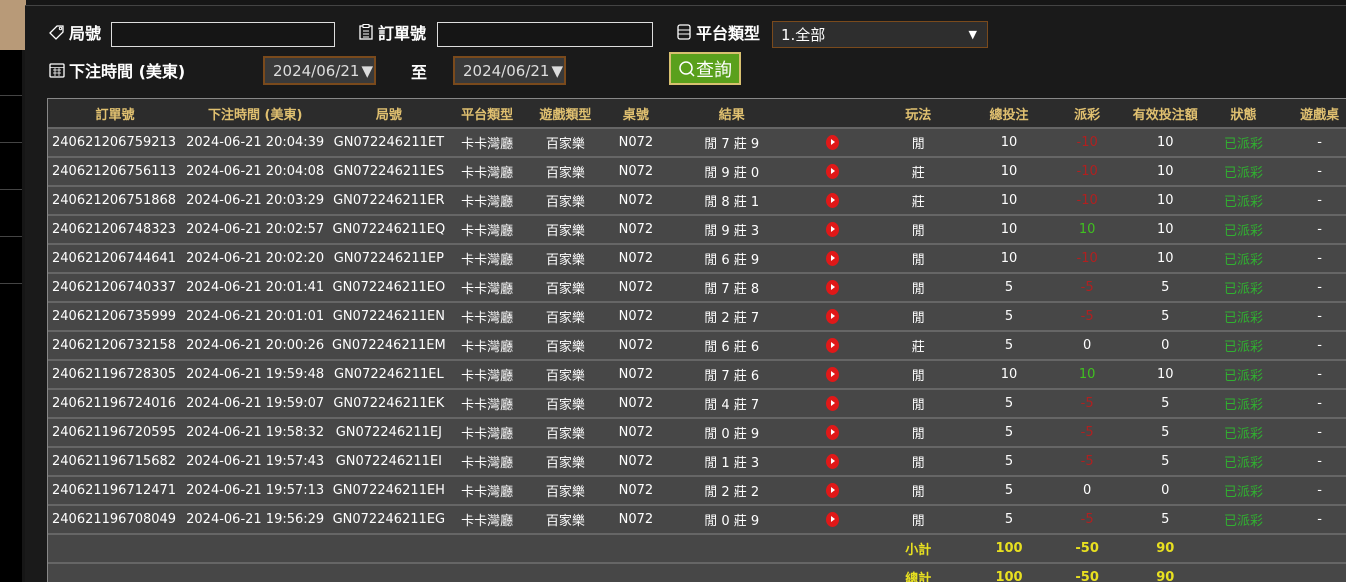  What do you see at coordinates (115, 201) in the screenshot?
I see `order-id-cell: 240621206751868` at bounding box center [115, 201].